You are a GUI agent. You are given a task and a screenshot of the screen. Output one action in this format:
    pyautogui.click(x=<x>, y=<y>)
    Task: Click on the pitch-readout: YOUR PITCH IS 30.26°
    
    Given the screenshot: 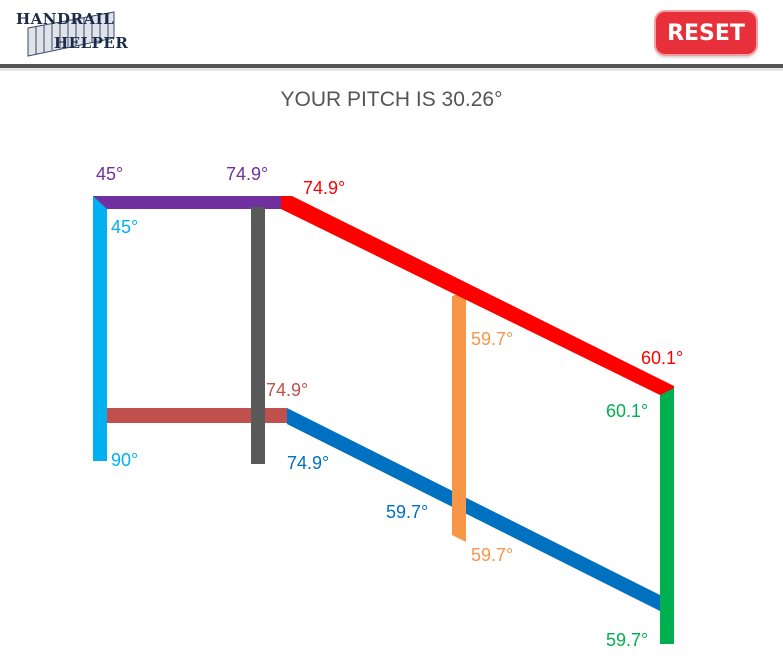 What is the action you would take?
    pyautogui.click(x=391, y=99)
    